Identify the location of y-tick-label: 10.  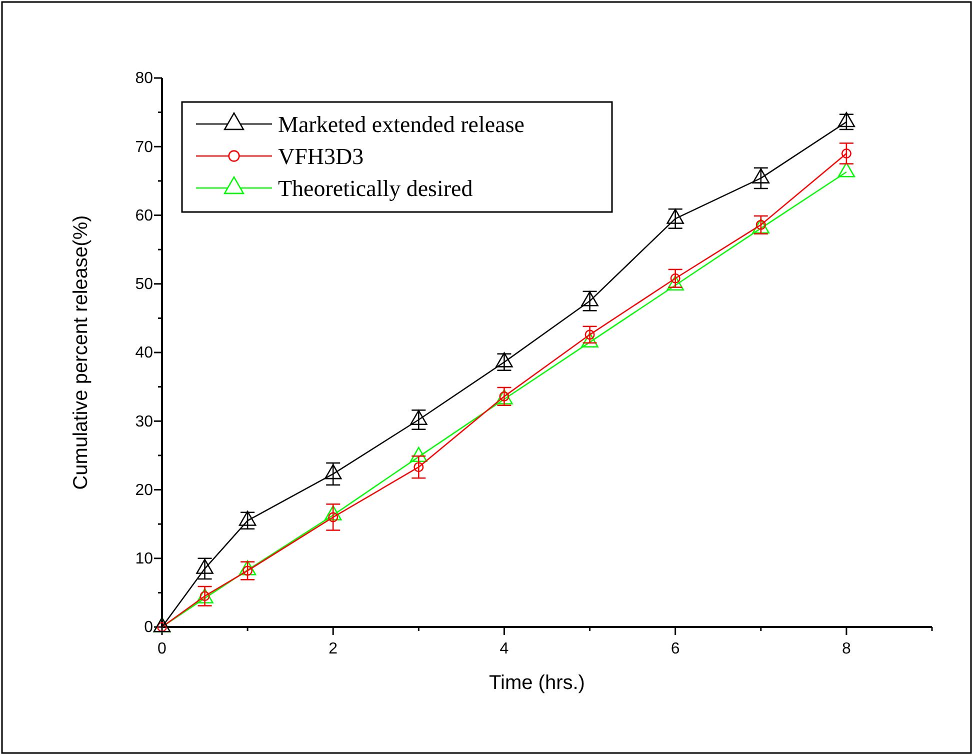
(144, 559).